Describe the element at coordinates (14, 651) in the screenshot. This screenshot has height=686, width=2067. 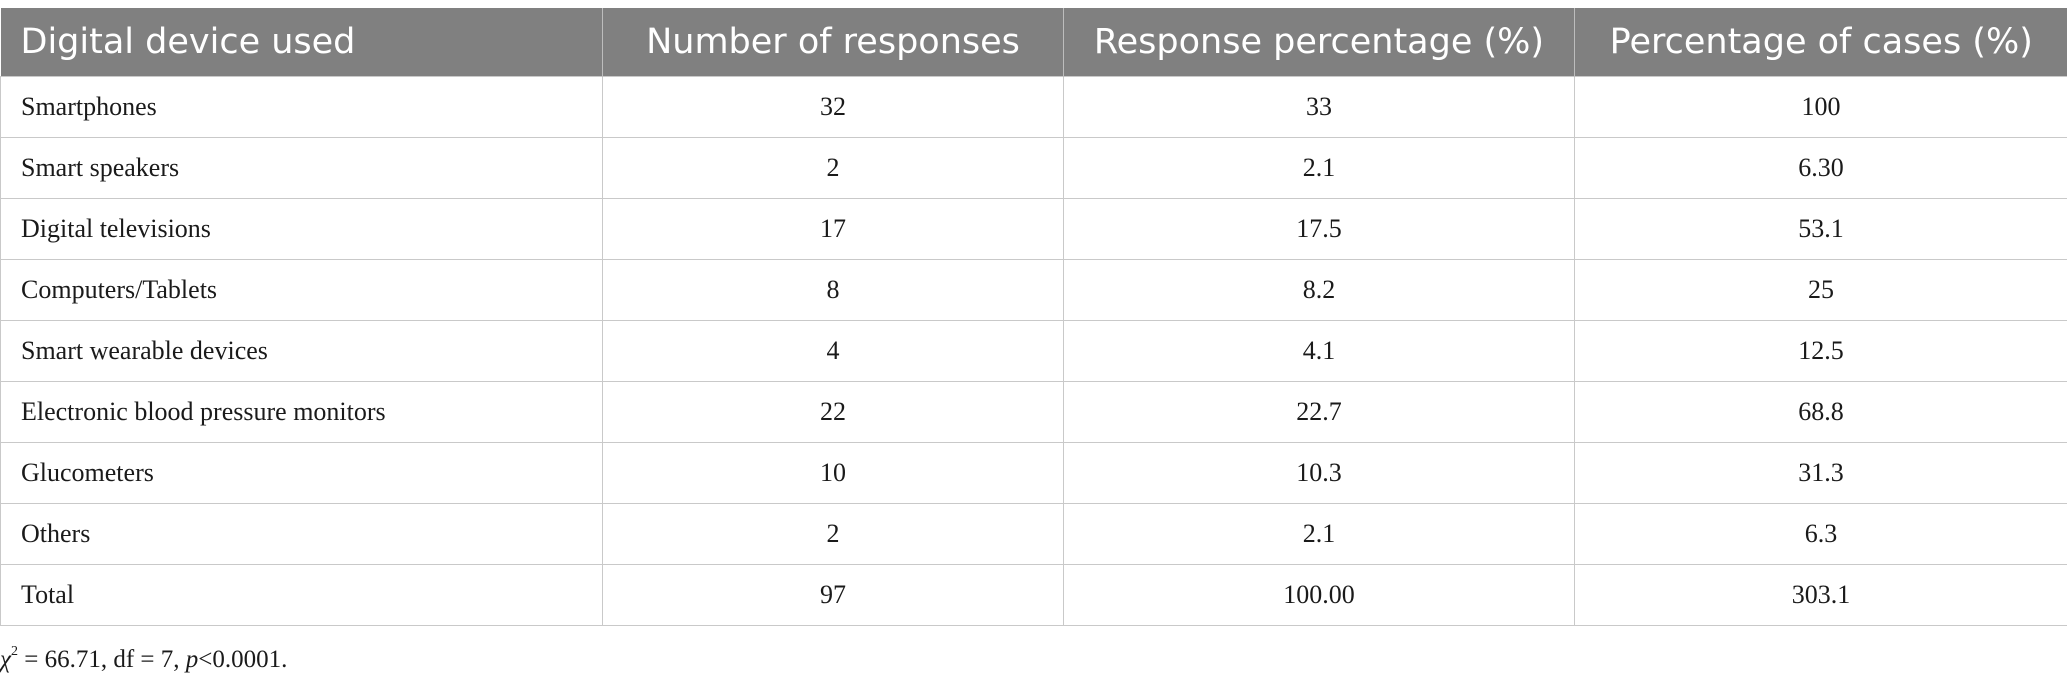
I see `chi-exponent: 2` at that location.